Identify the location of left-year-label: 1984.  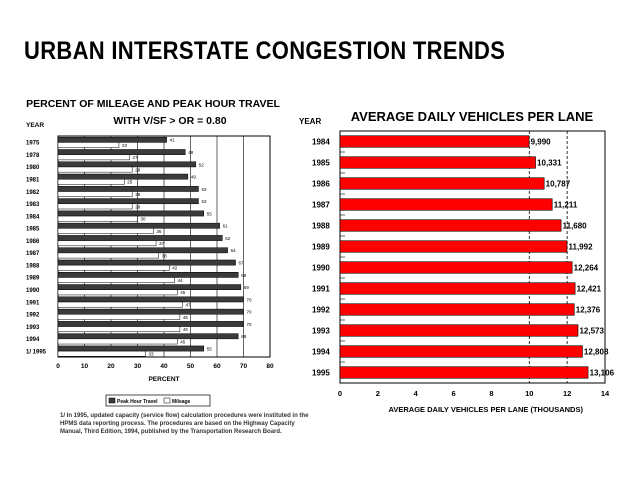
(33, 217).